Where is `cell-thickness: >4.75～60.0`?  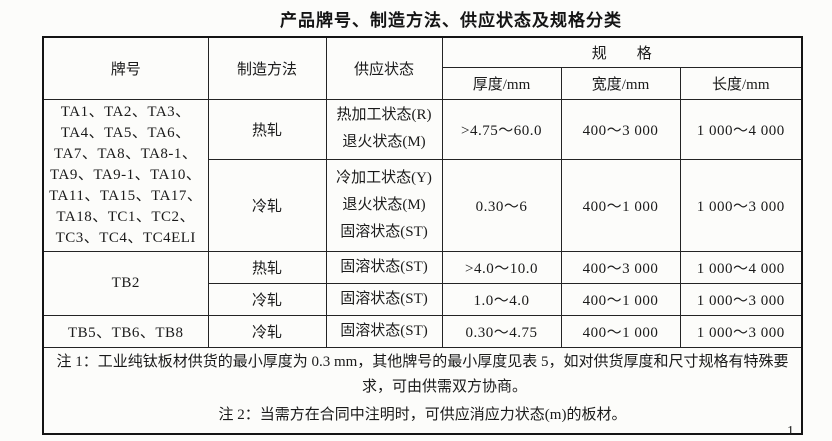 cell-thickness: >4.75～60.0 is located at coordinates (501, 129).